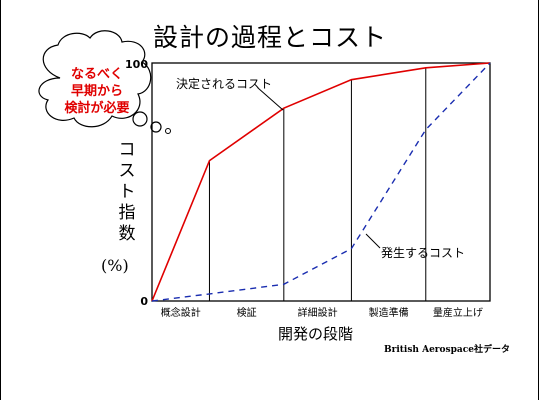 This screenshot has width=540, height=400. Describe the element at coordinates (538, 200) in the screenshot. I see `slide-border-right` at that location.